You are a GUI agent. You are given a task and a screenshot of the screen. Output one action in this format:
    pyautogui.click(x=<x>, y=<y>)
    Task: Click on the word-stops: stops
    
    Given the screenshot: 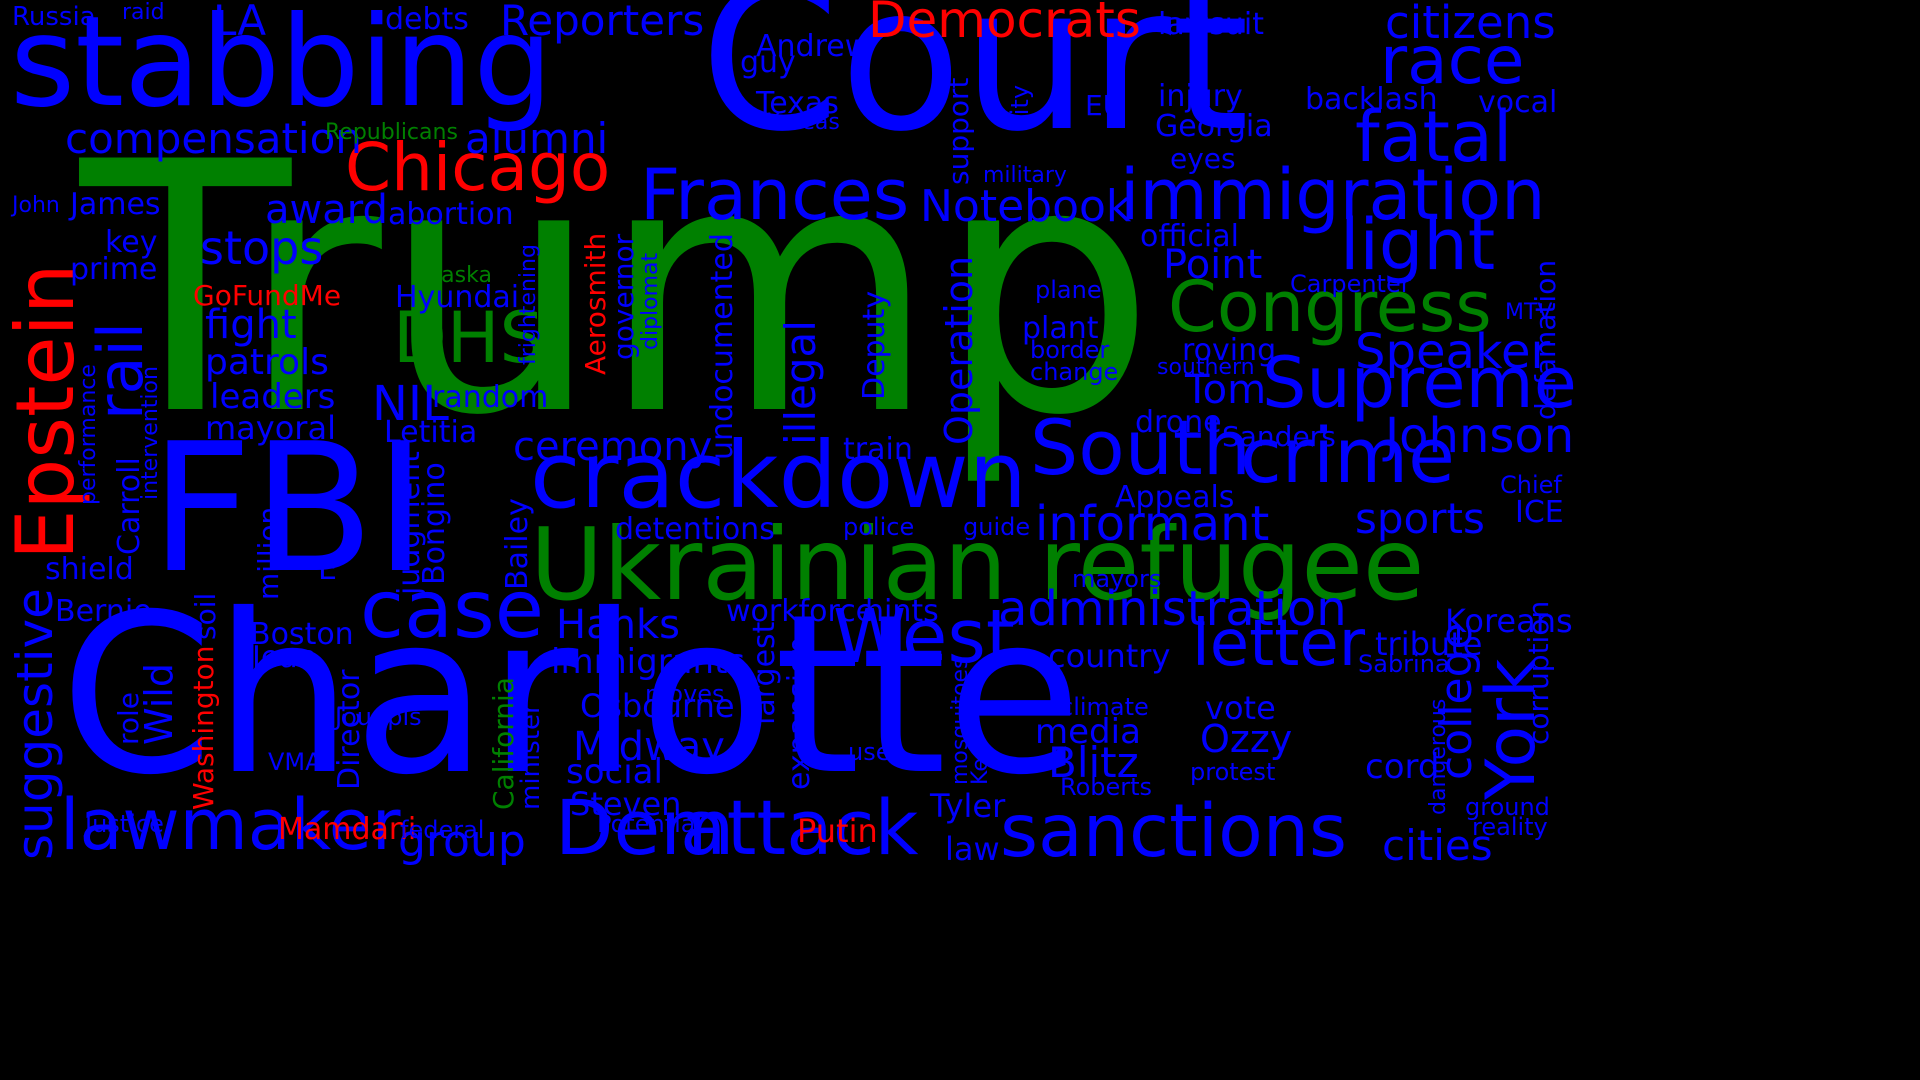 What is the action you would take?
    pyautogui.click(x=262, y=248)
    